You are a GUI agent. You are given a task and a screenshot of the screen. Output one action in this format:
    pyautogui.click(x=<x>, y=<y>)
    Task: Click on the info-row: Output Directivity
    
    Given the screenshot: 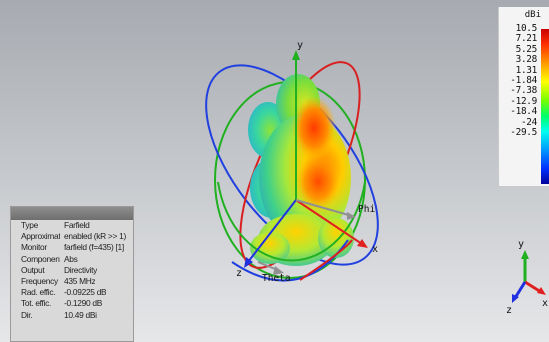 What is the action you would take?
    pyautogui.click(x=72, y=270)
    